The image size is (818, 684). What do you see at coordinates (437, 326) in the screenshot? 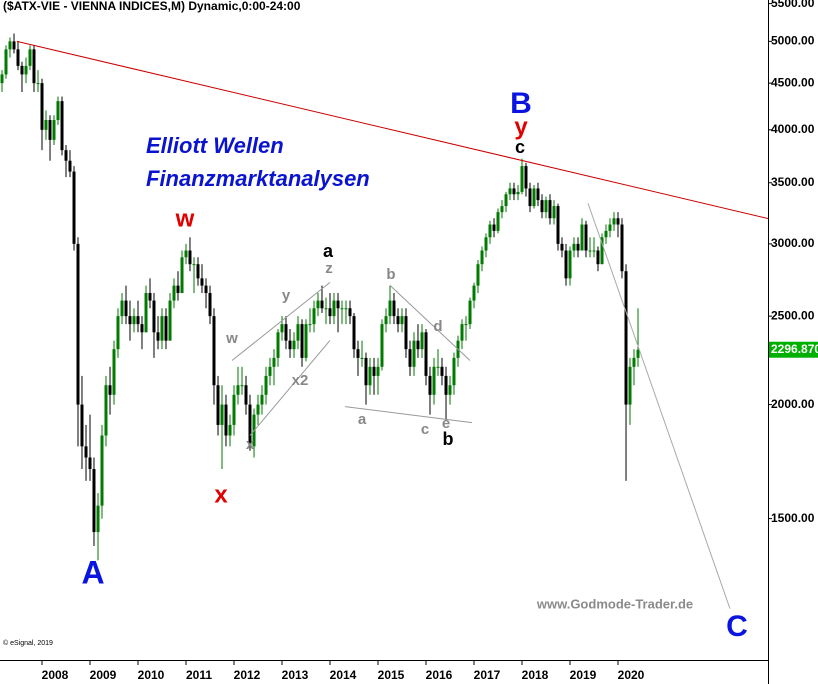
I see `annotation: d` at bounding box center [437, 326].